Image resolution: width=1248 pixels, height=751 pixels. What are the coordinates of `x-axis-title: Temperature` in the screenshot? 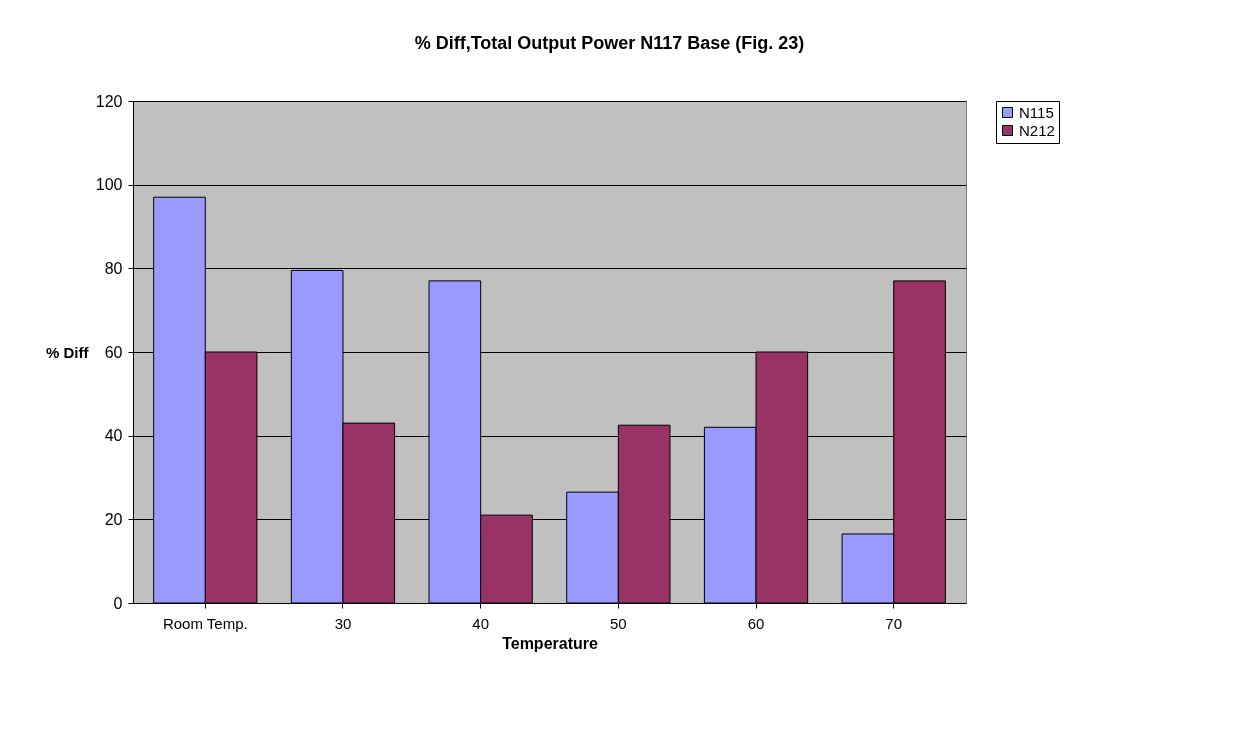 It's located at (550, 643).